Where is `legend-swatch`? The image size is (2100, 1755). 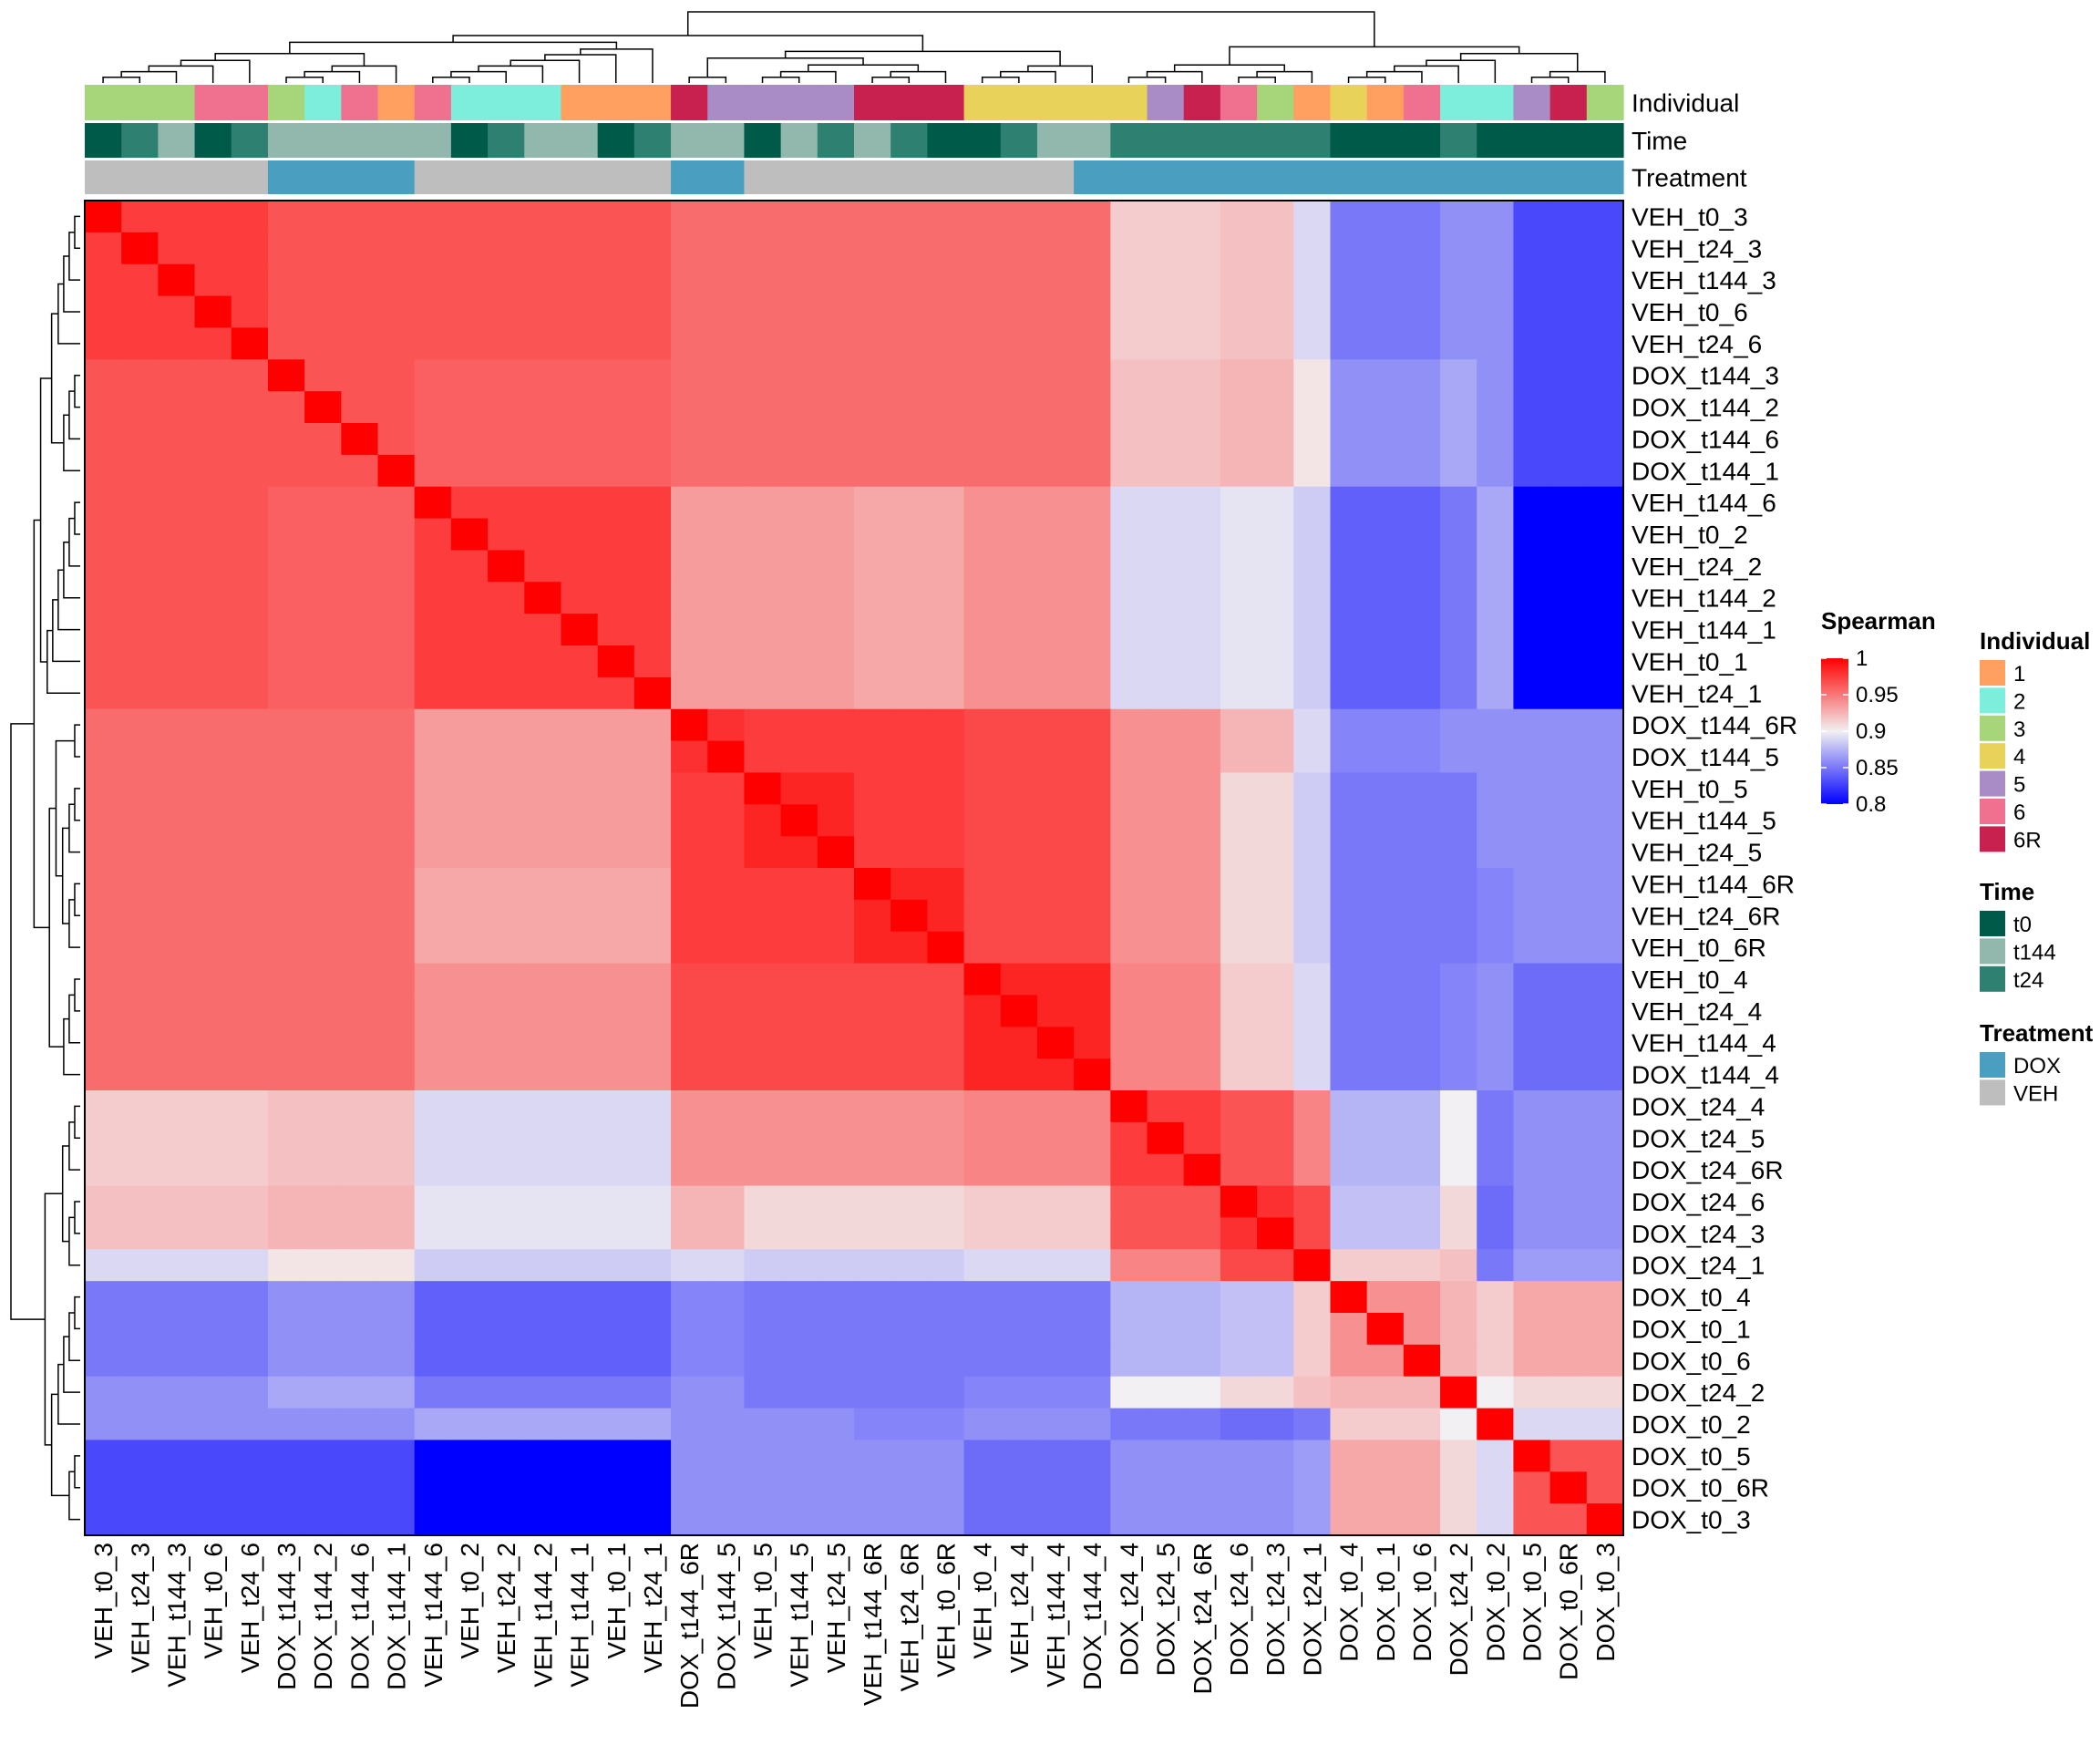 legend-swatch is located at coordinates (1993, 923).